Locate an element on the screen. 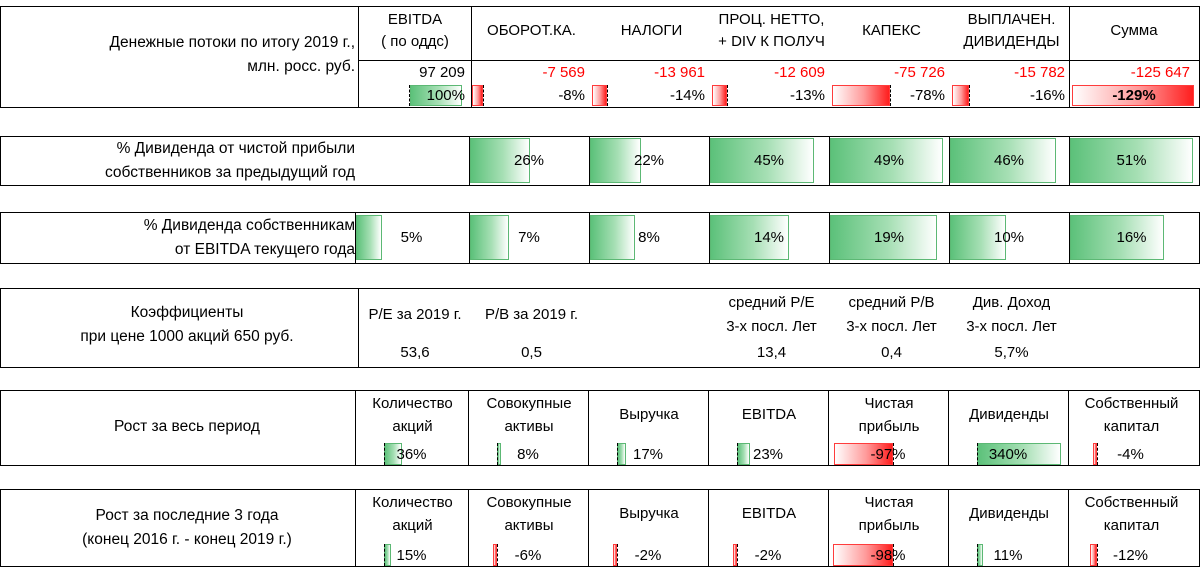 This screenshot has height=574, width=1200. growth-total-value: -97% is located at coordinates (888, 454).